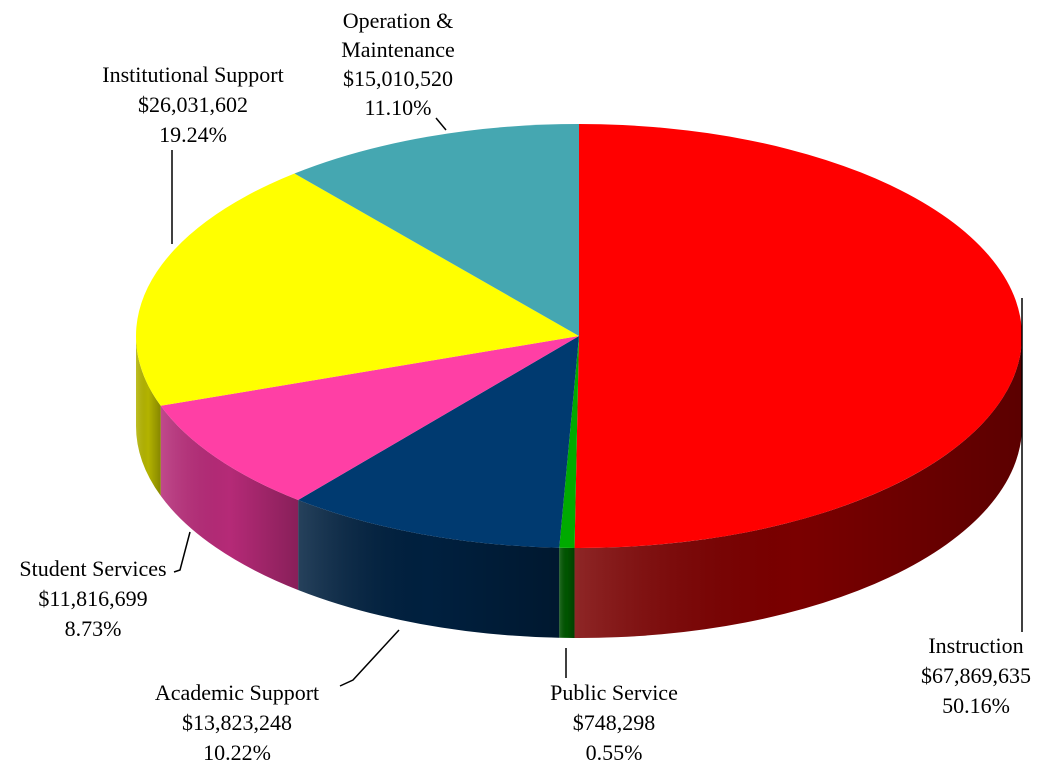 The image size is (1040, 766). What do you see at coordinates (398, 49) in the screenshot?
I see `label-operation-maintenance-name: Maintenance` at bounding box center [398, 49].